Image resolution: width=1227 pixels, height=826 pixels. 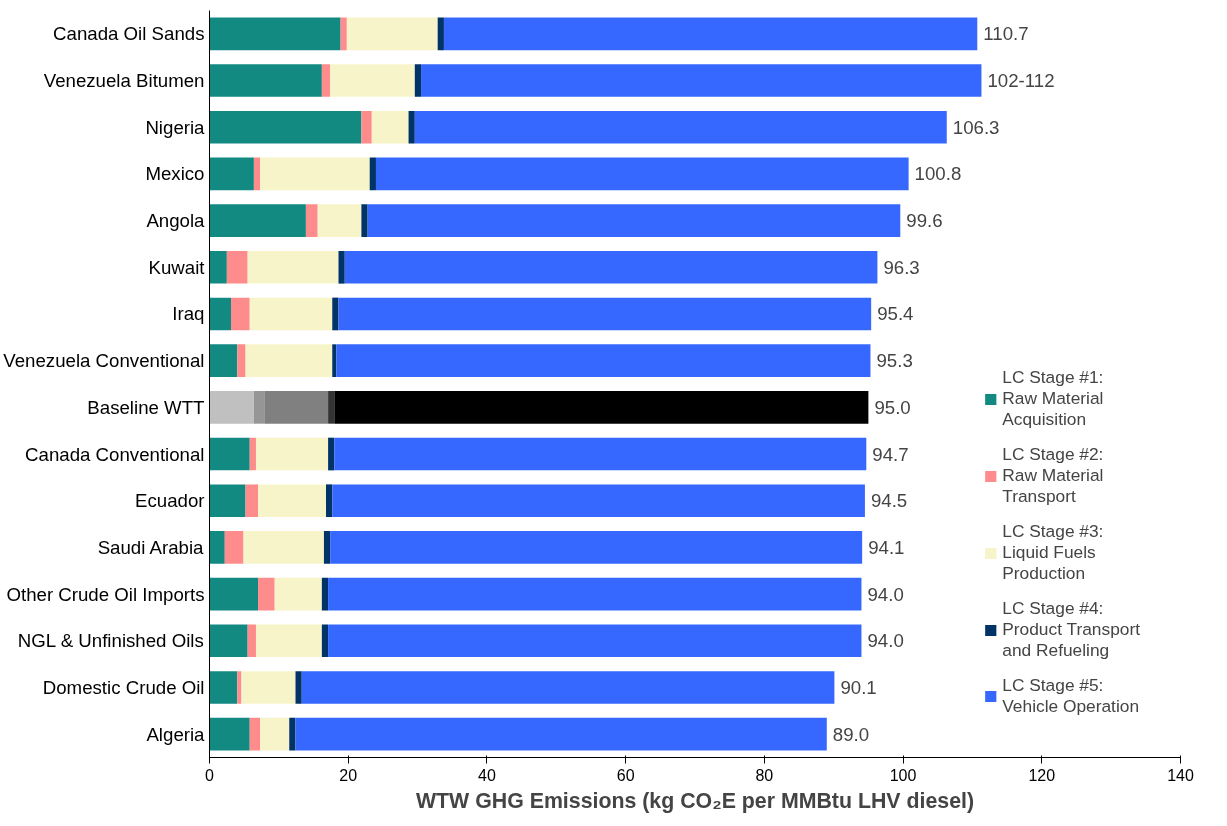 I want to click on total-label: 94.1, so click(x=886, y=547).